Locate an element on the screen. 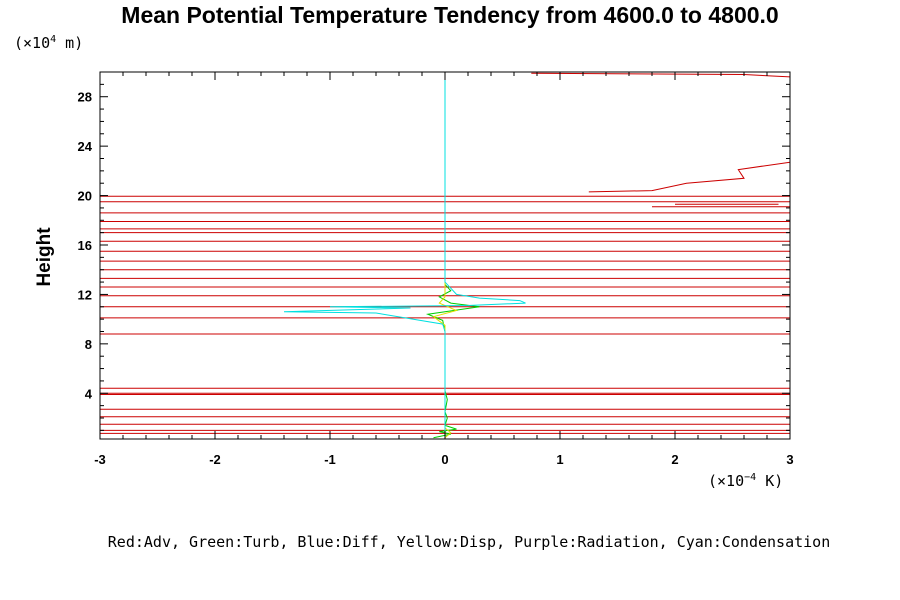 This screenshot has height=600, width=900. y-tick-label: 8 is located at coordinates (88, 344).